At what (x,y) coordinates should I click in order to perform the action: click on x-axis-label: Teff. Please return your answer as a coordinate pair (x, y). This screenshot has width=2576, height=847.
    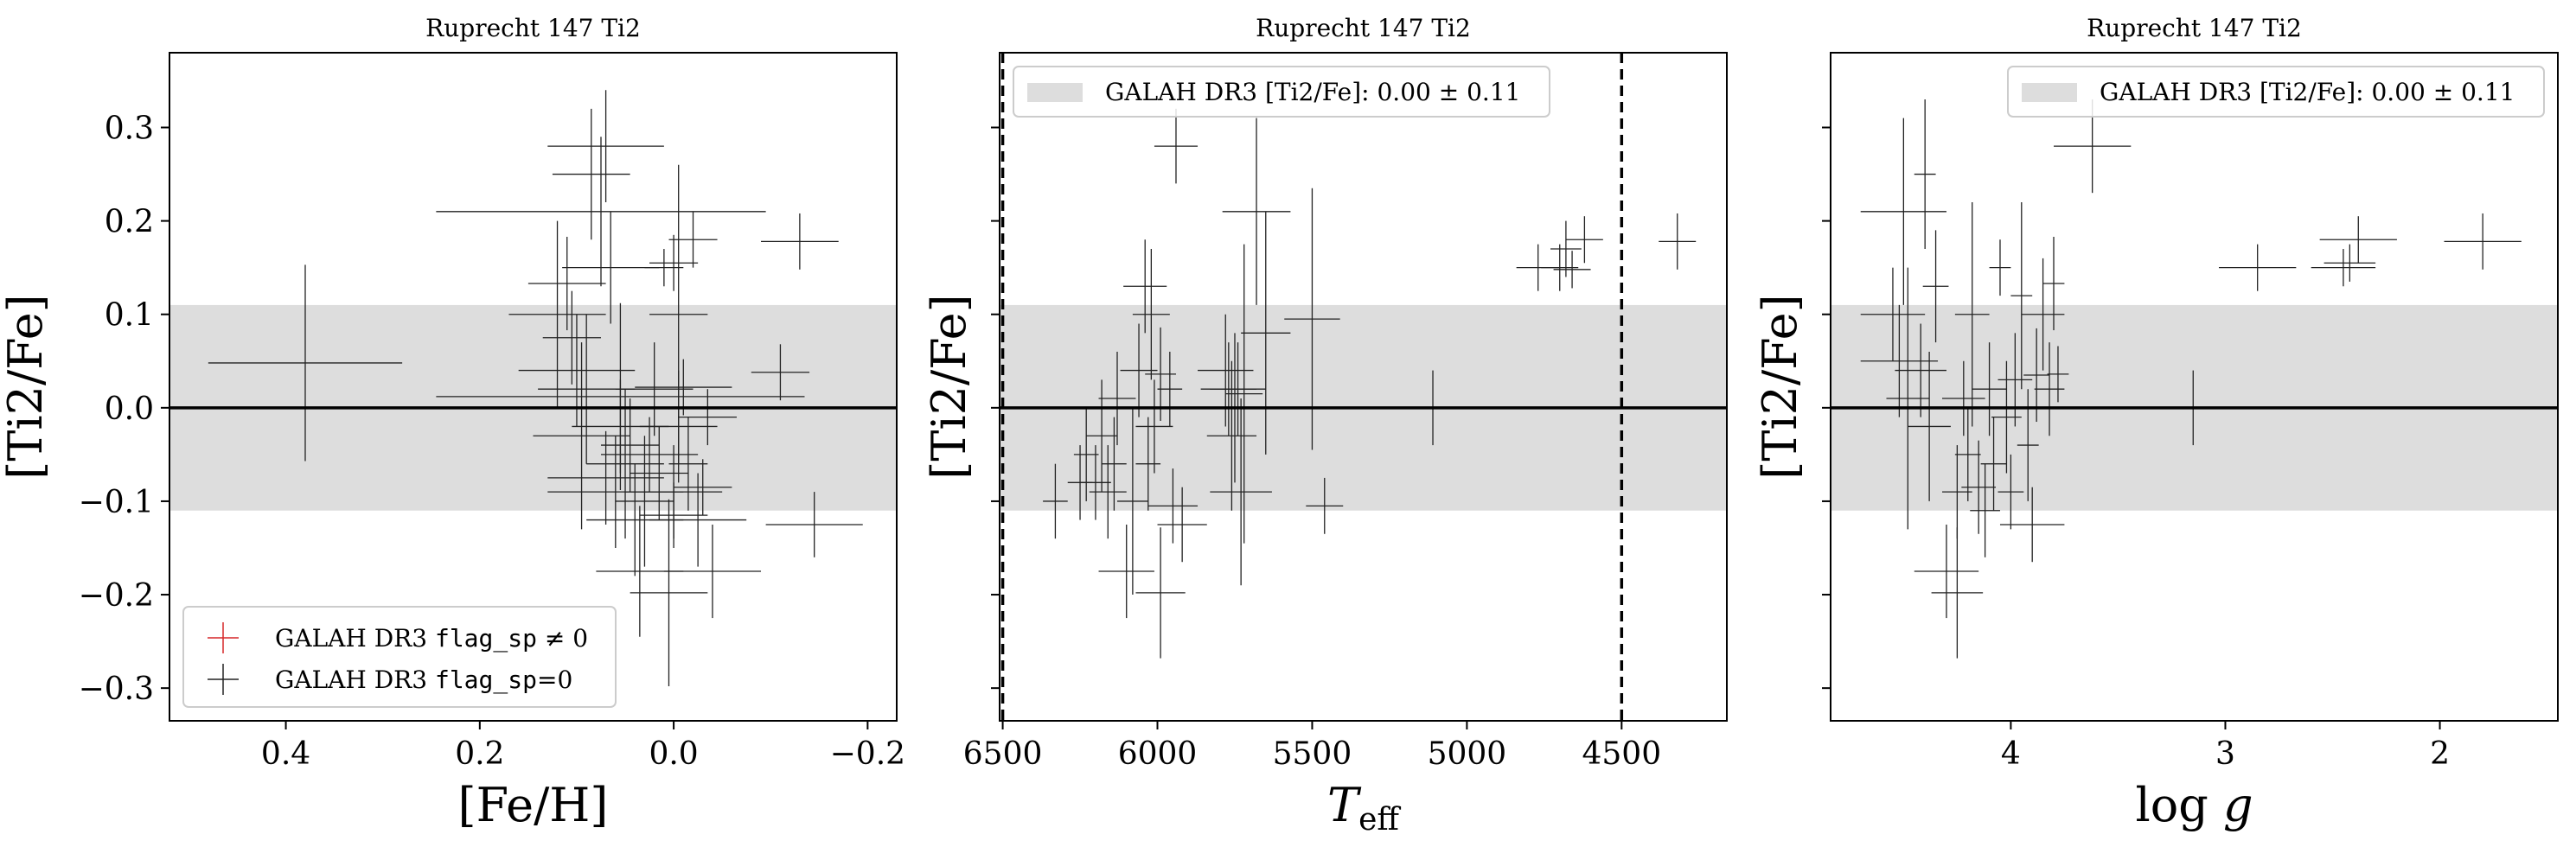
    Looking at the image, I should click on (1364, 807).